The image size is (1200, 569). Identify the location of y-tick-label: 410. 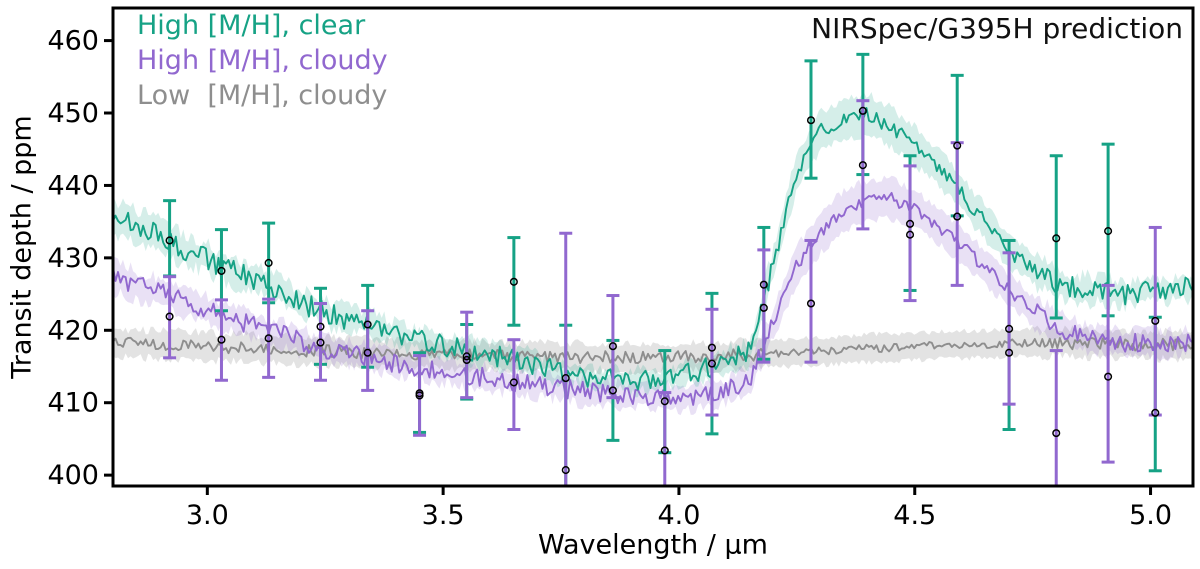
(73, 403).